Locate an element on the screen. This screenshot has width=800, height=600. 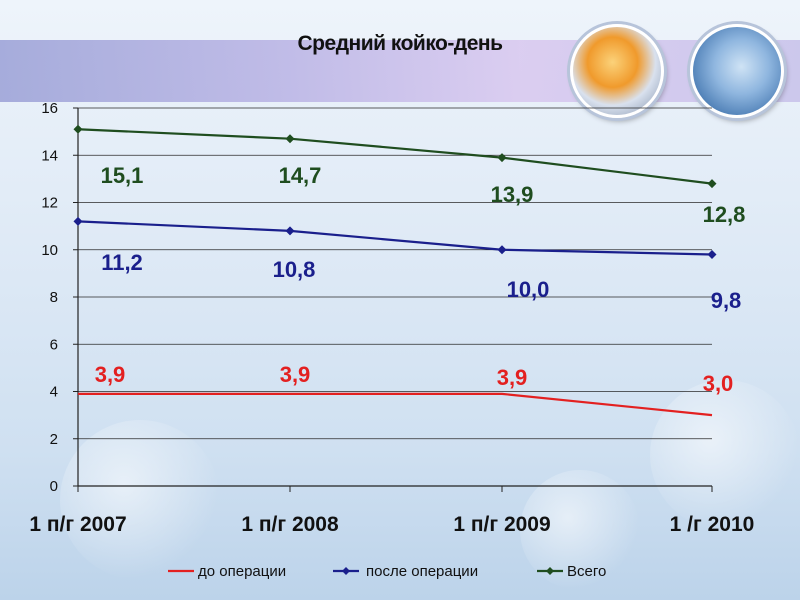
chart-legend: до операции после операции Всего is located at coordinates (387, 571).